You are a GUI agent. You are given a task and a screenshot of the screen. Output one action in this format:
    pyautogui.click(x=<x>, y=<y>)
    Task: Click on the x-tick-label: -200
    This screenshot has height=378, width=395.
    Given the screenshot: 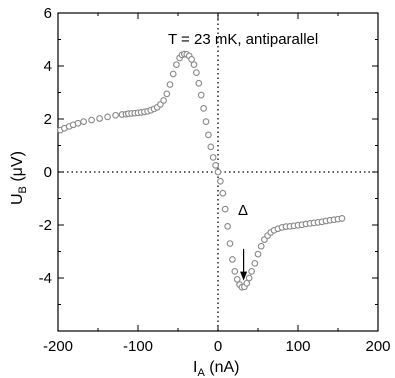 What is the action you would take?
    pyautogui.click(x=58, y=346)
    